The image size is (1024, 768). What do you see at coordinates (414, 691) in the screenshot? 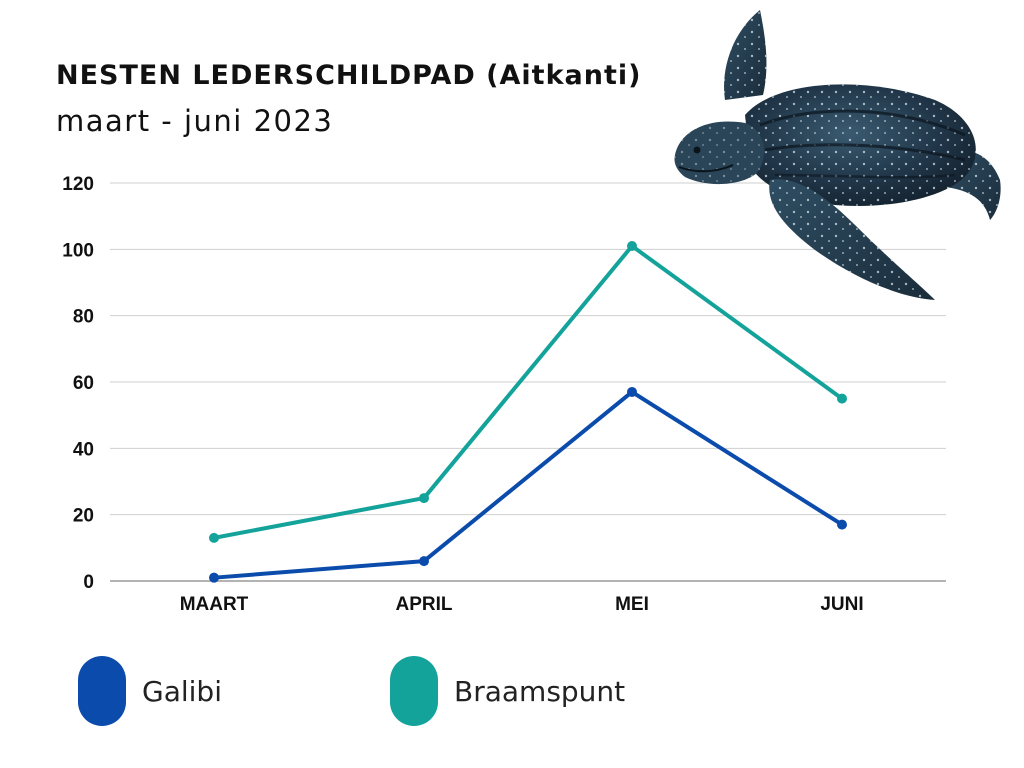
I see `legend-swatch-braamspunt` at bounding box center [414, 691].